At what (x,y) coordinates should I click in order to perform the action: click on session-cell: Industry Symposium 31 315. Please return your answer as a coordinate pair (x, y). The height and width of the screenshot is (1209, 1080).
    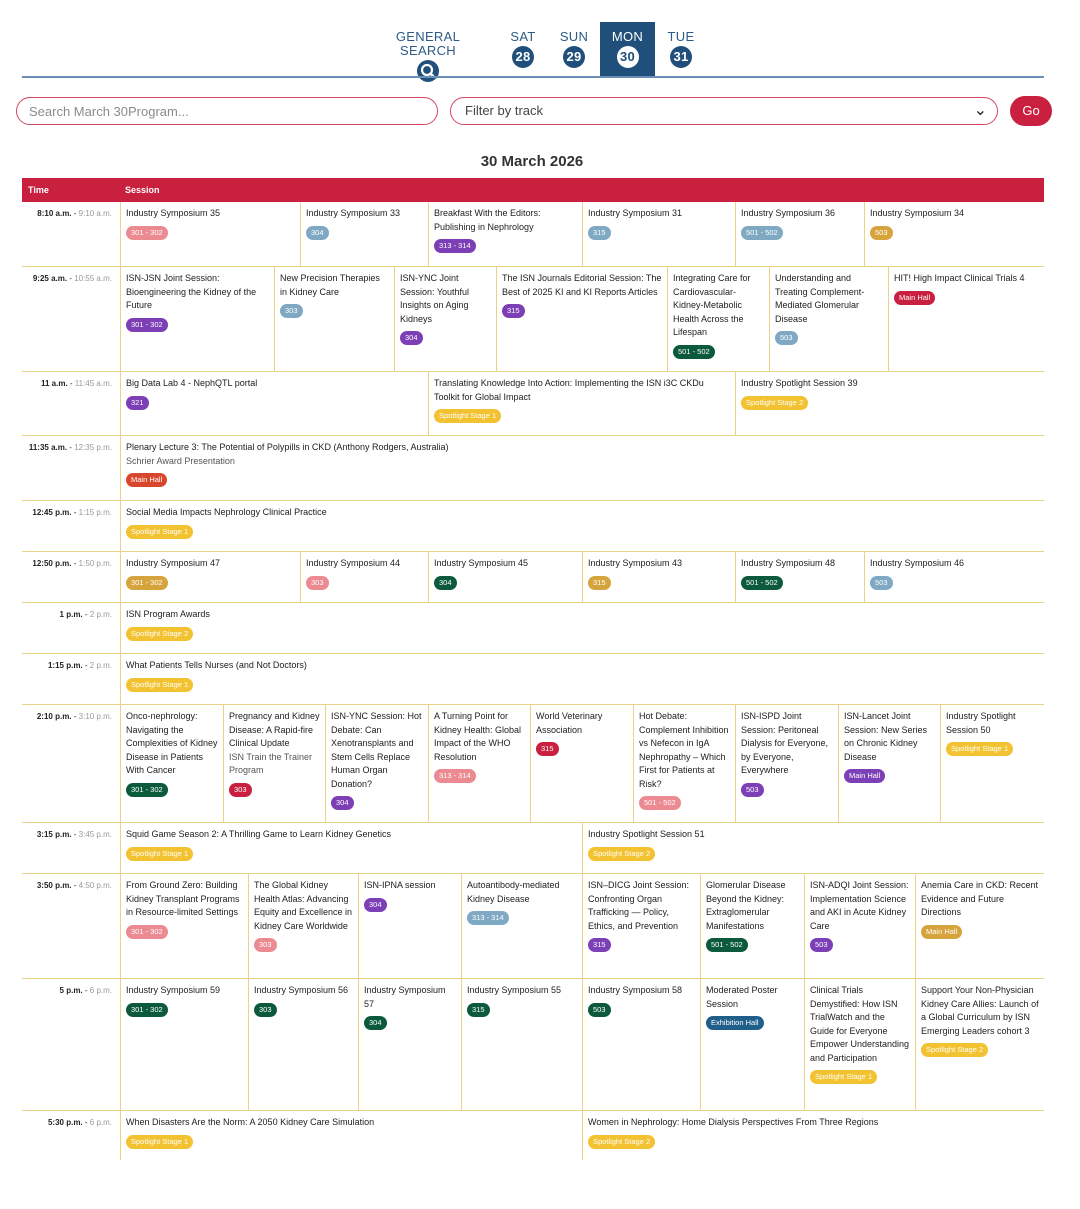
    Looking at the image, I should click on (658, 234).